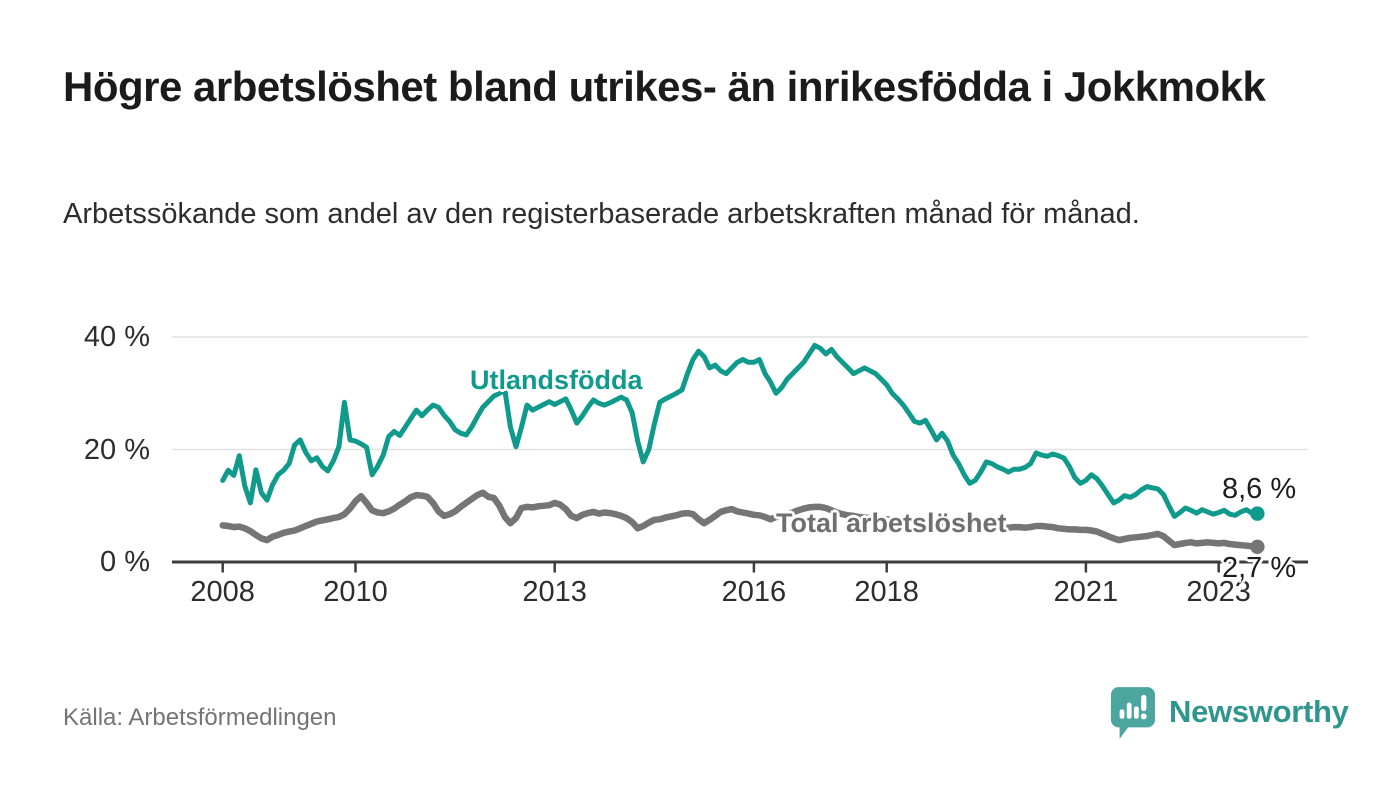 This screenshot has height=794, width=1400. I want to click on x-axis-label: 2018, so click(886, 592).